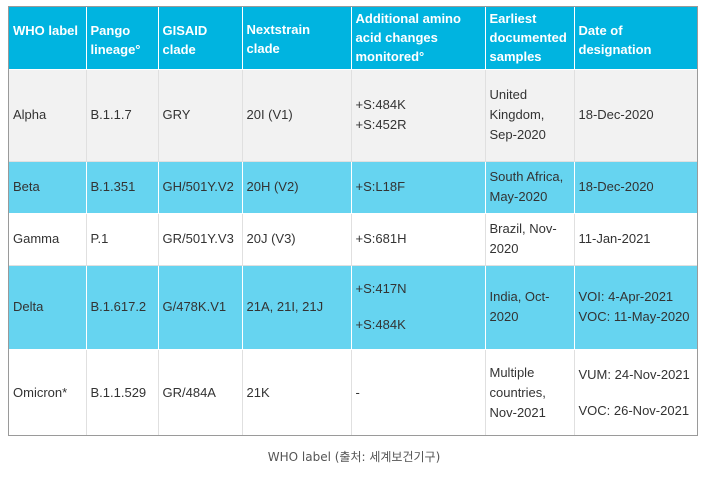 This screenshot has width=708, height=479. What do you see at coordinates (635, 307) in the screenshot?
I see `cell-designation: VOI: 4-Apr-2021 VOC: 11-May-2020` at bounding box center [635, 307].